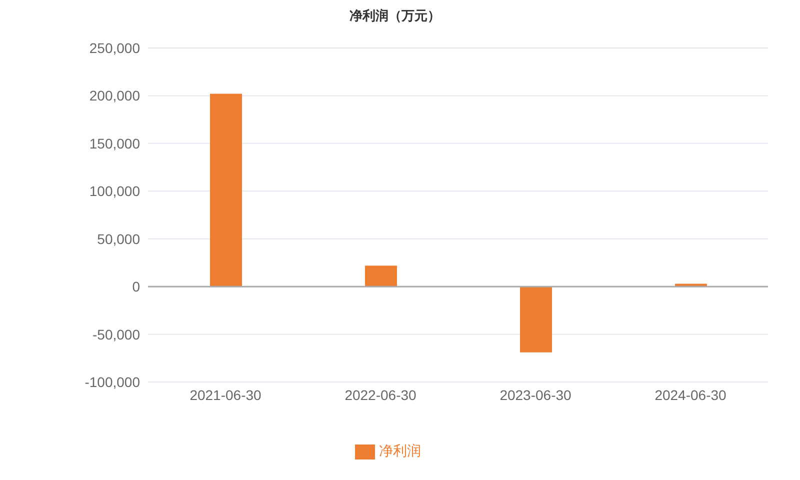 The width and height of the screenshot is (800, 480). What do you see at coordinates (136, 286) in the screenshot?
I see `y-tick-label: 0` at bounding box center [136, 286].